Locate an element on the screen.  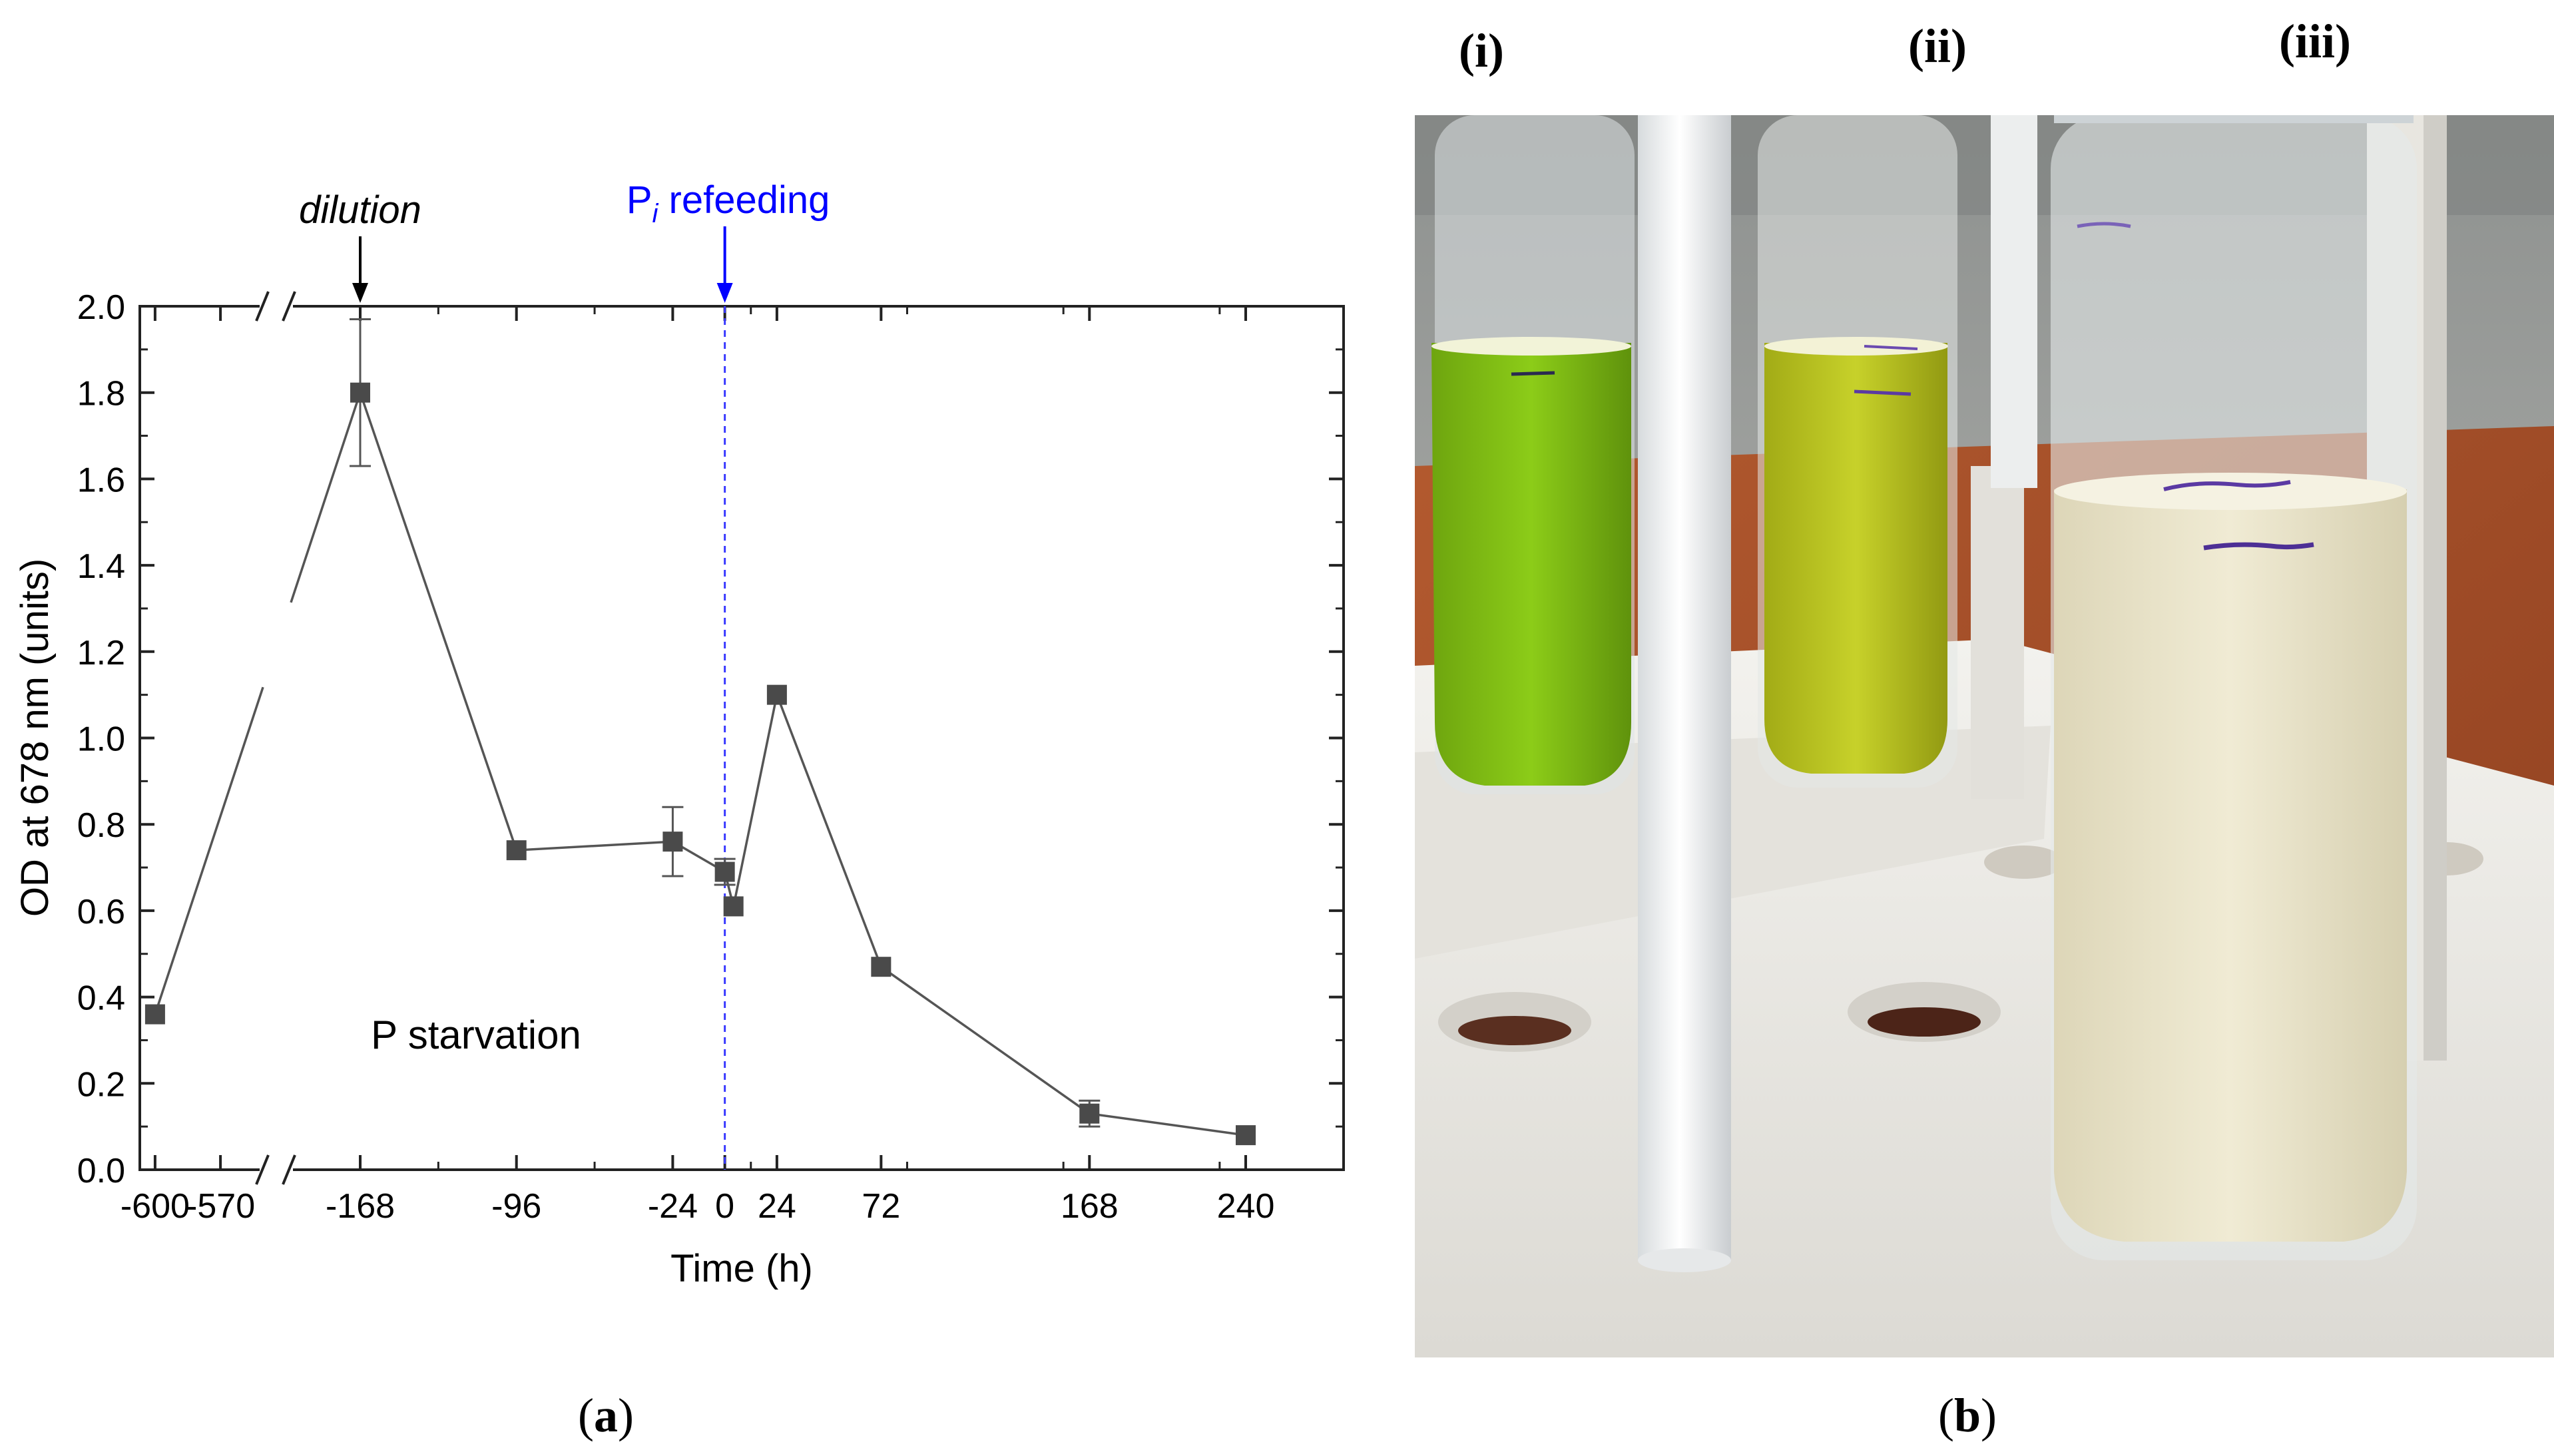
tube-i-meniscus is located at coordinates (1531, 346).